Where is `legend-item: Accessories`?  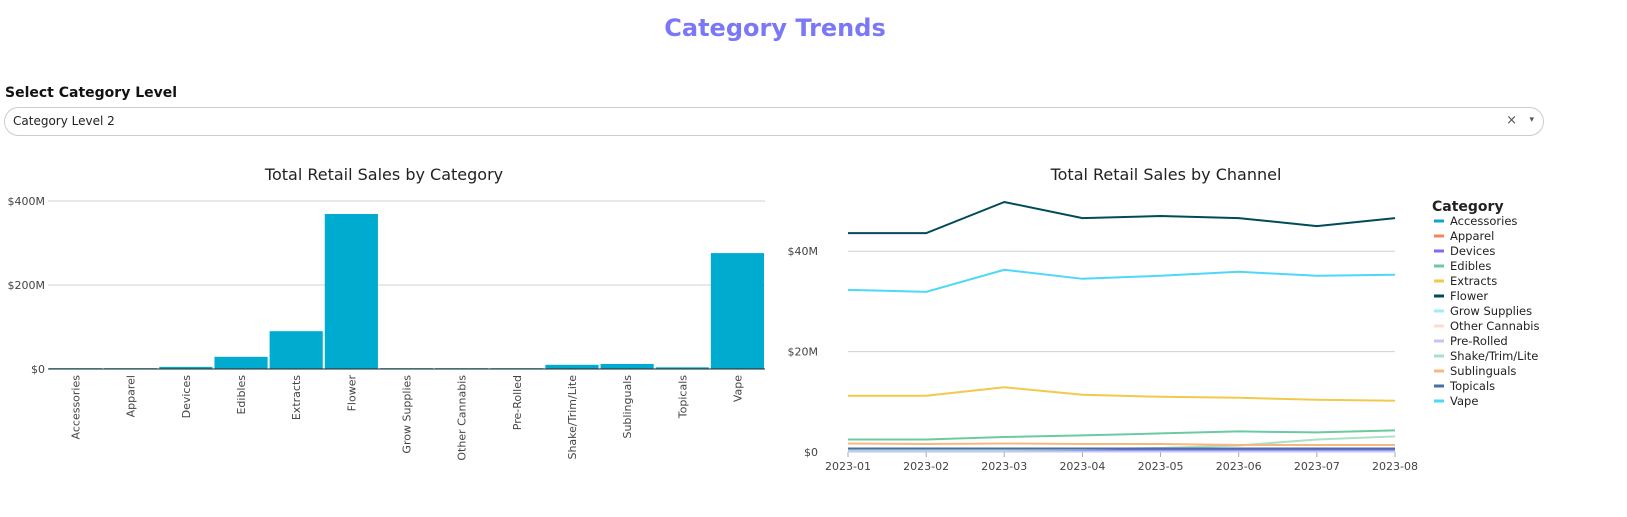 legend-item: Accessories is located at coordinates (1483, 221).